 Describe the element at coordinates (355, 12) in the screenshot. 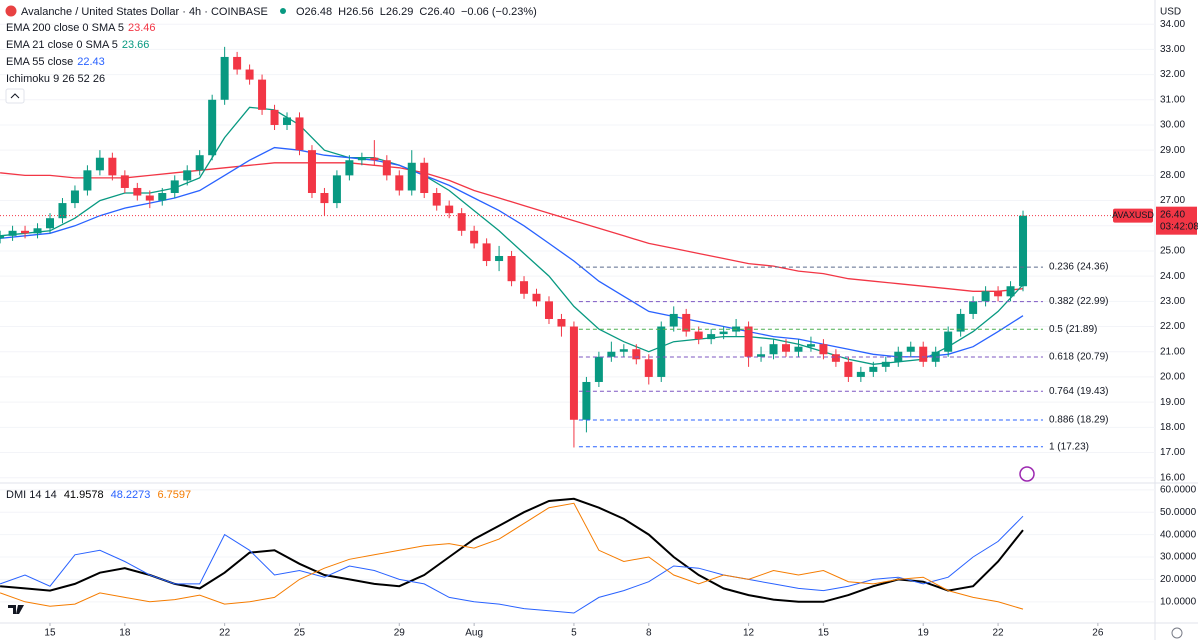

I see `ohlc-high: H26.56` at that location.